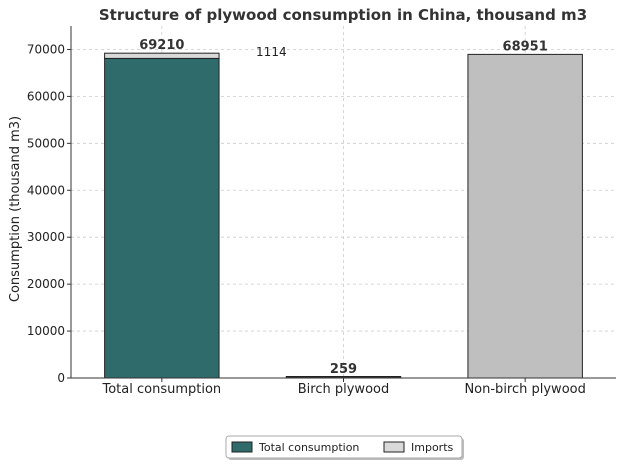 Image resolution: width=624 pixels, height=468 pixels. I want to click on y-tick-label: 0, so click(61, 378).